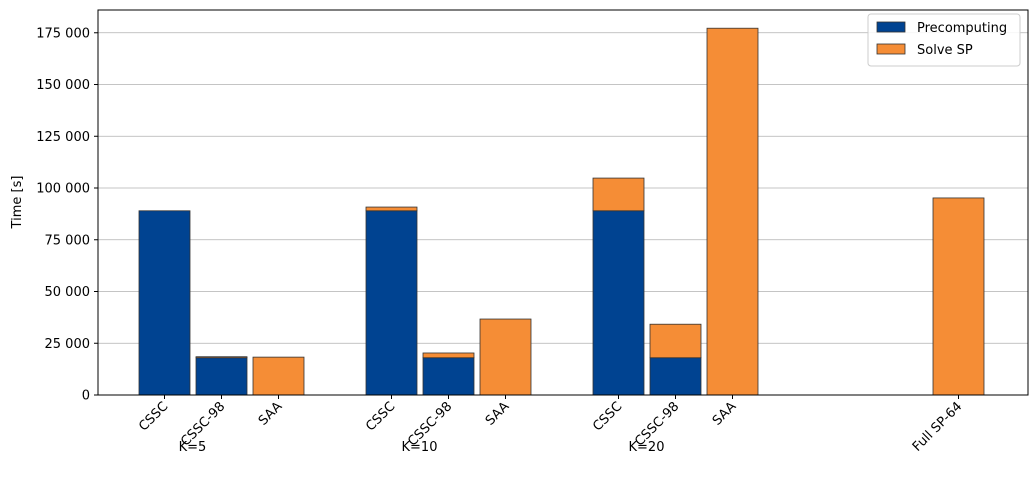 This screenshot has height=492, width=1036. What do you see at coordinates (193, 447) in the screenshot?
I see `group-label: K=5` at bounding box center [193, 447].